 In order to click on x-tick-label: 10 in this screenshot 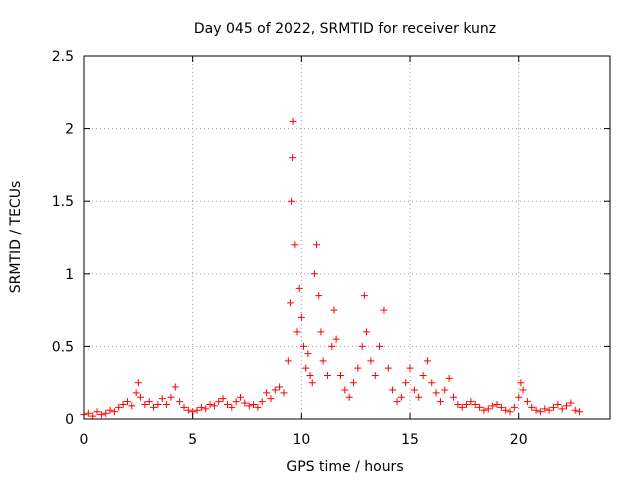, I will do `click(301, 440)`.